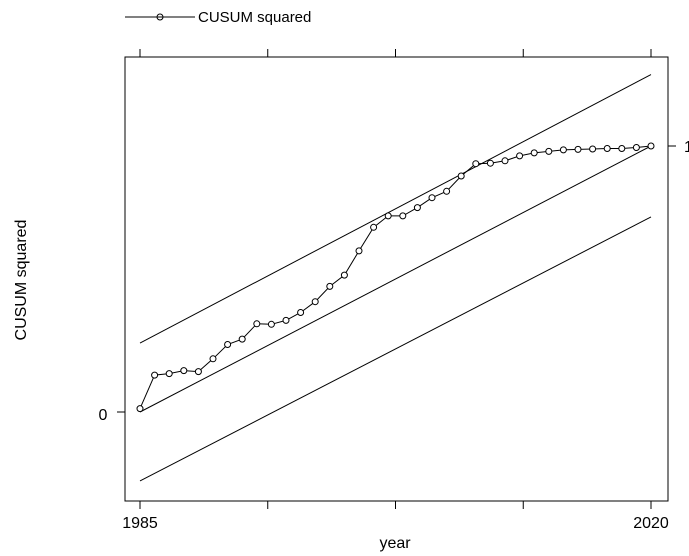 This screenshot has height=556, width=689. Describe the element at coordinates (563, 150) in the screenshot. I see `cusum-point-2014` at that location.